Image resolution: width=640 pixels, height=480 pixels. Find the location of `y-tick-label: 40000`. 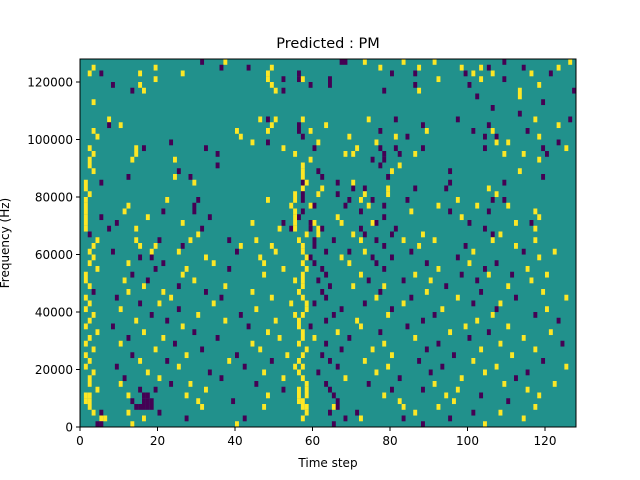

y-tick-label: 40000 is located at coordinates (54, 313).